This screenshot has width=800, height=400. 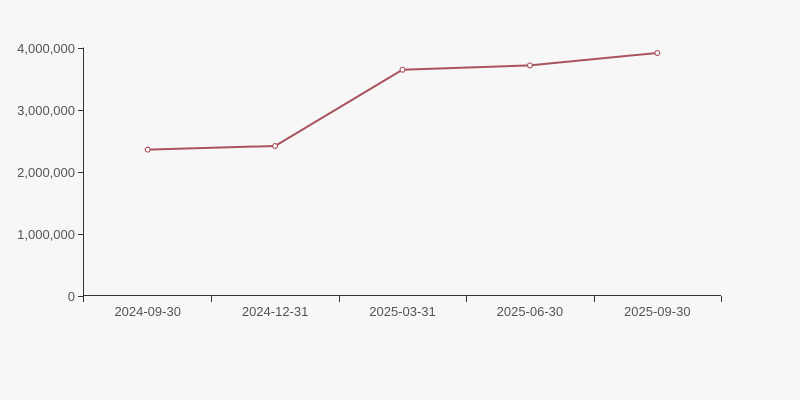 What do you see at coordinates (71, 296) in the screenshot?
I see `y-tick-label: 0` at bounding box center [71, 296].